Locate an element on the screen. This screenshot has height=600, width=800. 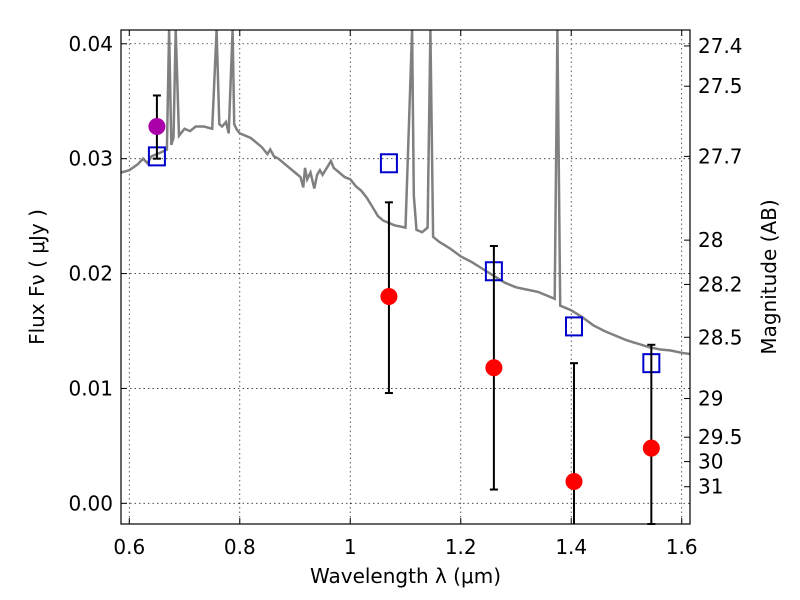
right-tick-label: 29 is located at coordinates (710, 399).